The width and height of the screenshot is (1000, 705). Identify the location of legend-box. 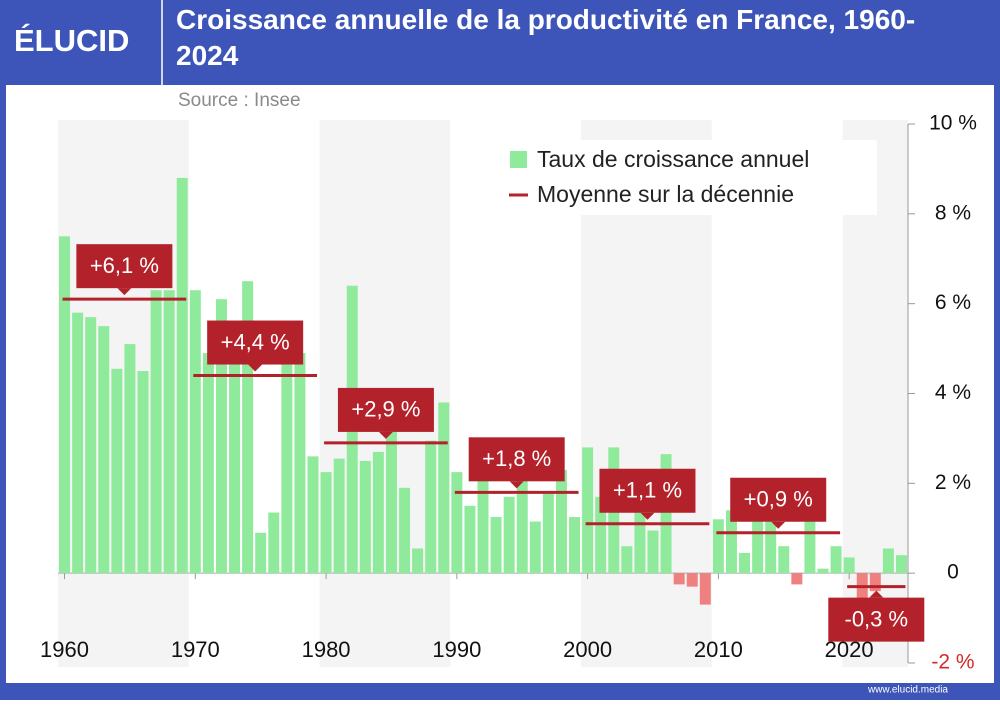
(689, 177).